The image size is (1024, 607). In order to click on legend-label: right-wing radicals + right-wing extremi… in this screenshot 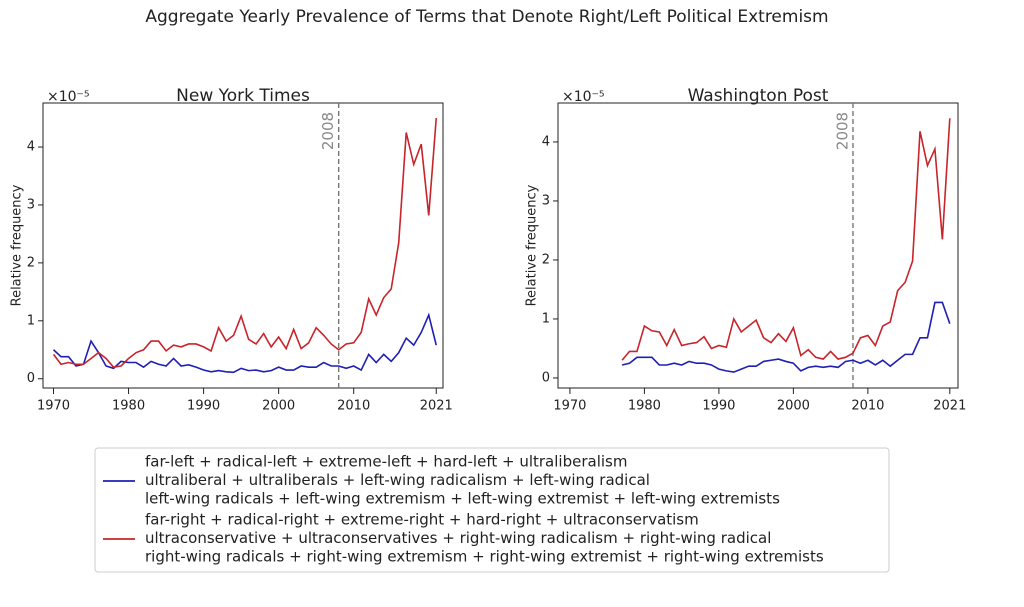, I will do `click(484, 557)`.